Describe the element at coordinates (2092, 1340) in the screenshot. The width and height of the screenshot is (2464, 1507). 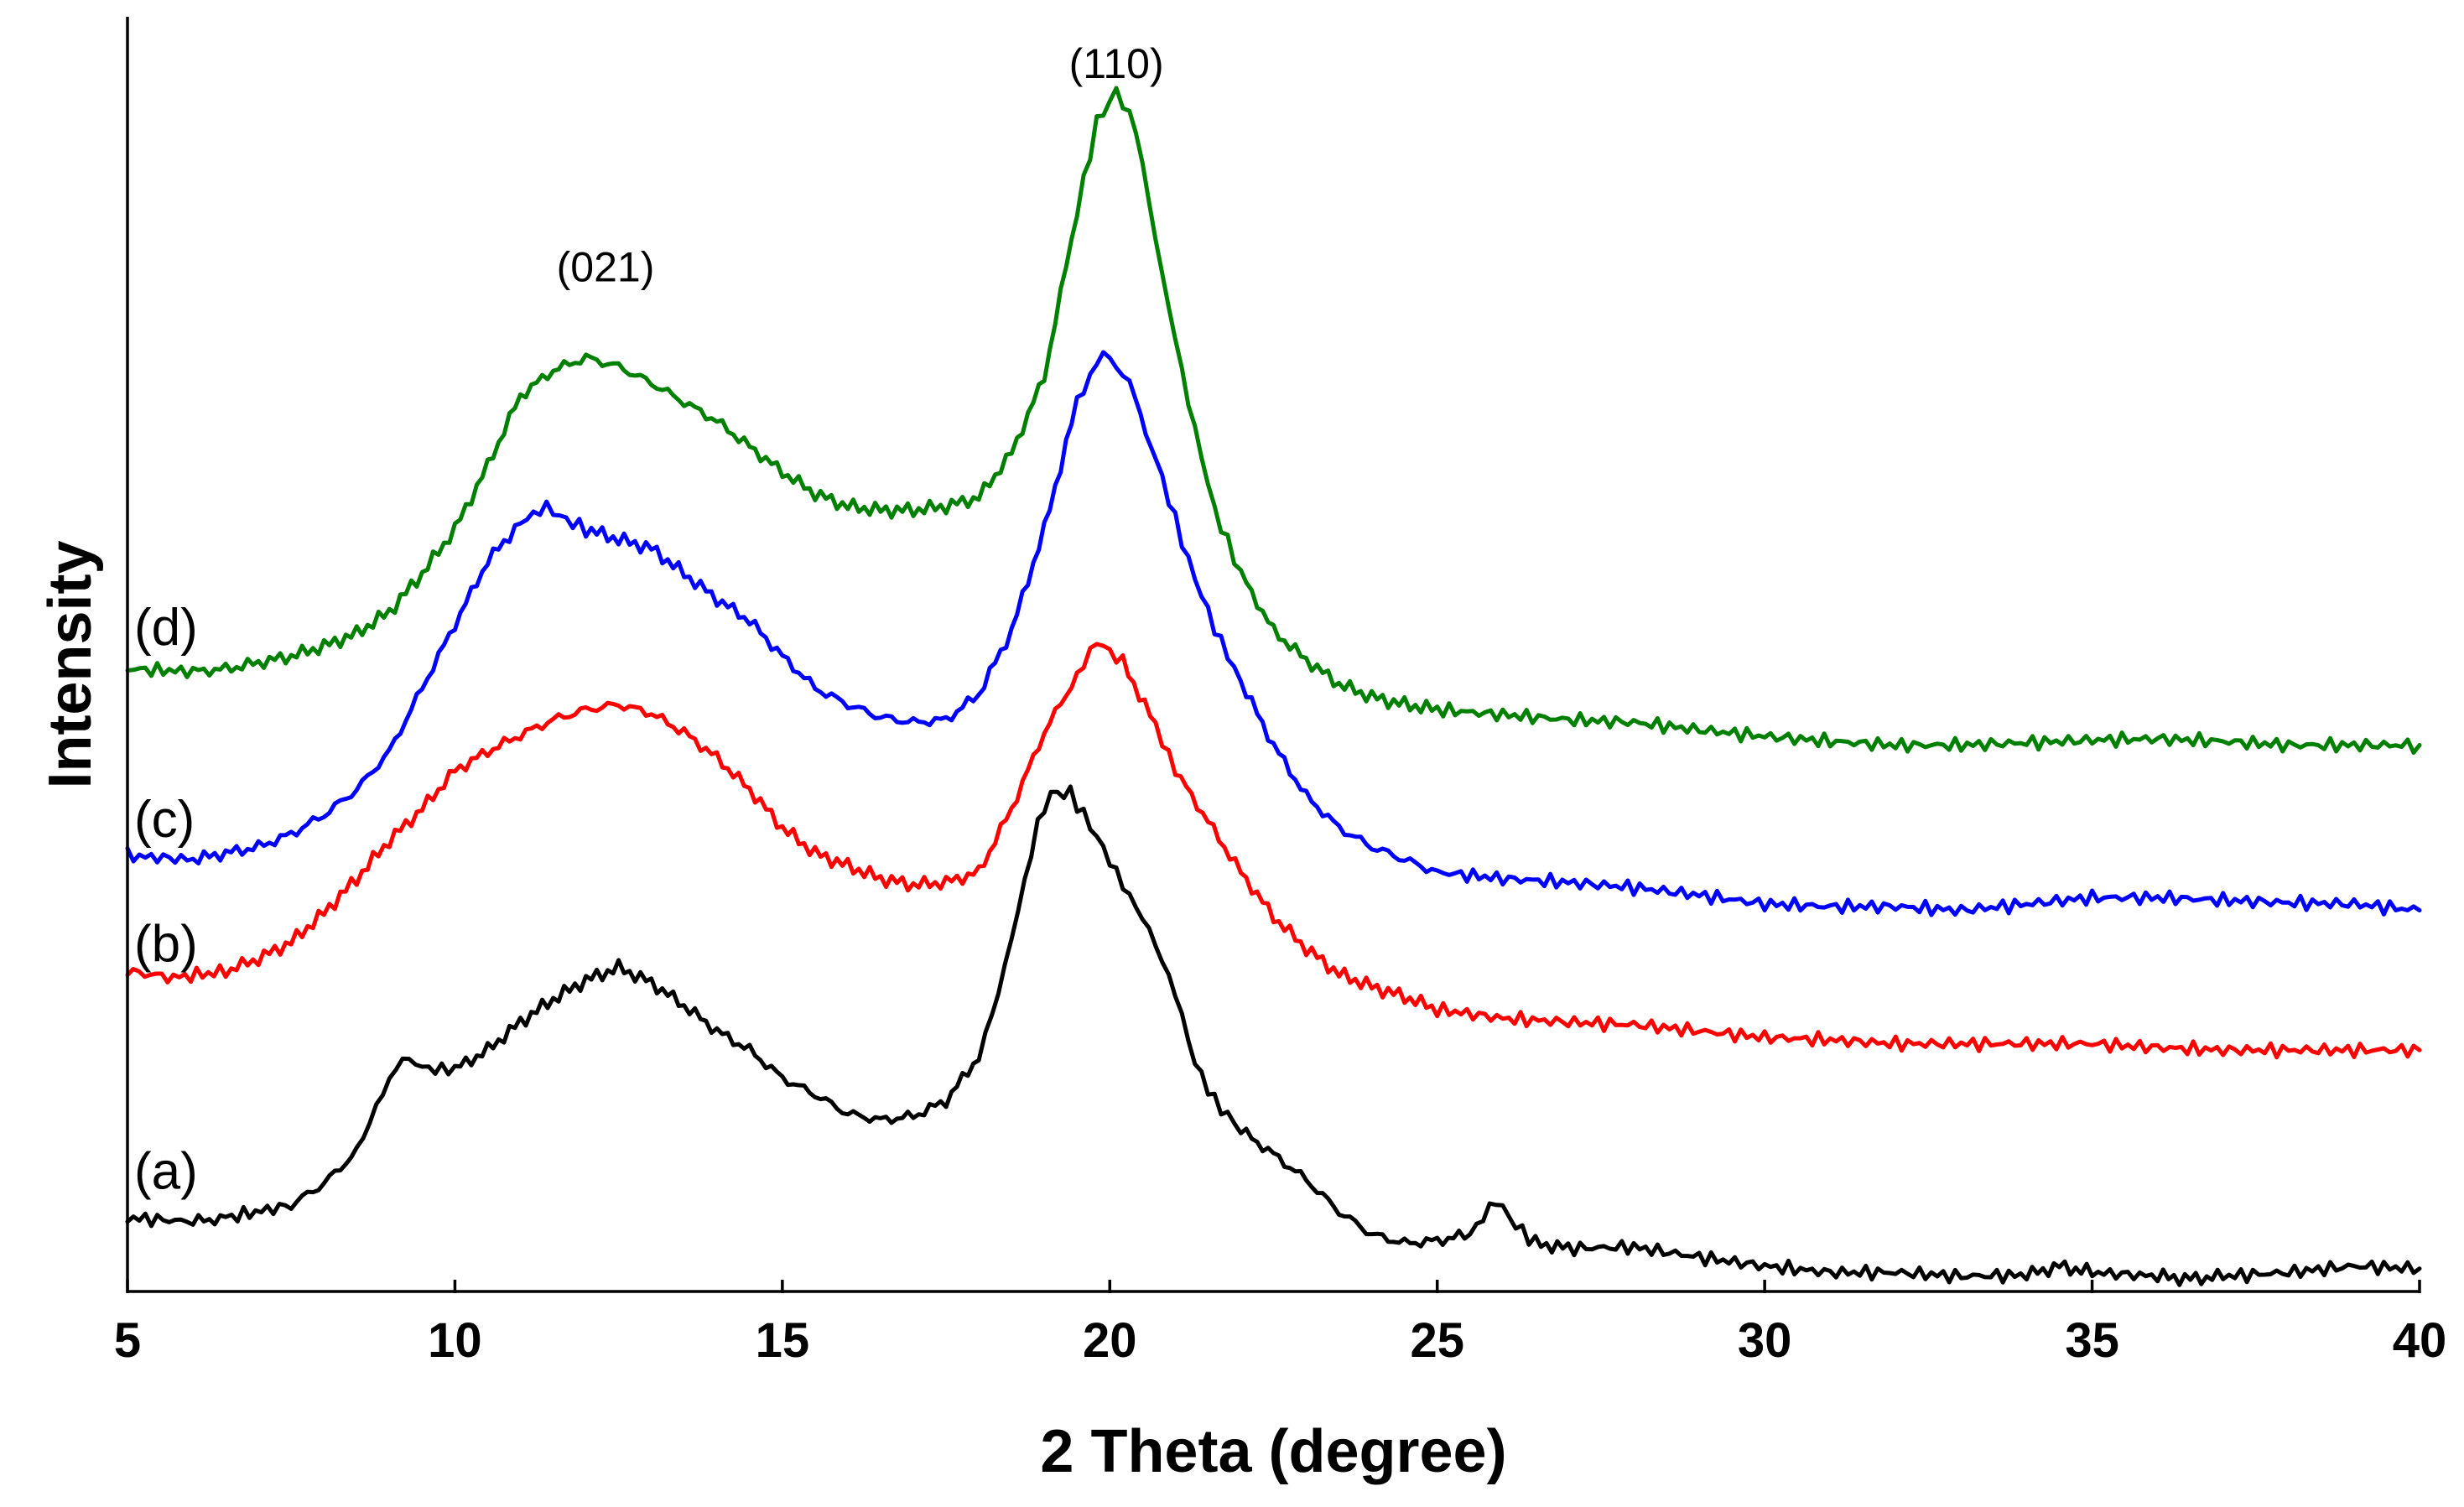
I see `x-tick-label-35: 35` at that location.